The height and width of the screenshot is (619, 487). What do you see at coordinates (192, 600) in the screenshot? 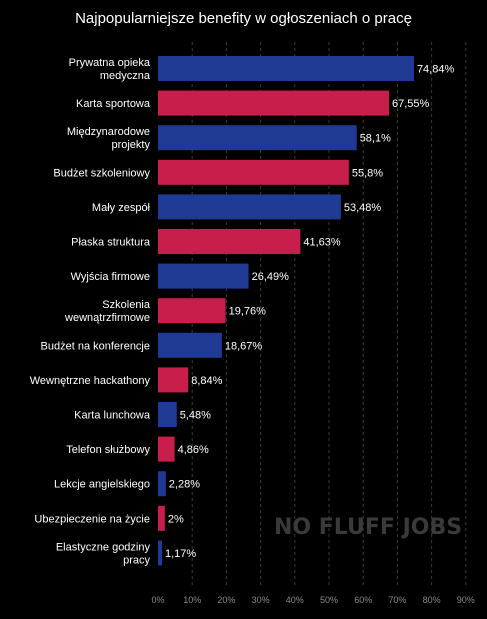
I see `x-tick-label: 10%` at bounding box center [192, 600].